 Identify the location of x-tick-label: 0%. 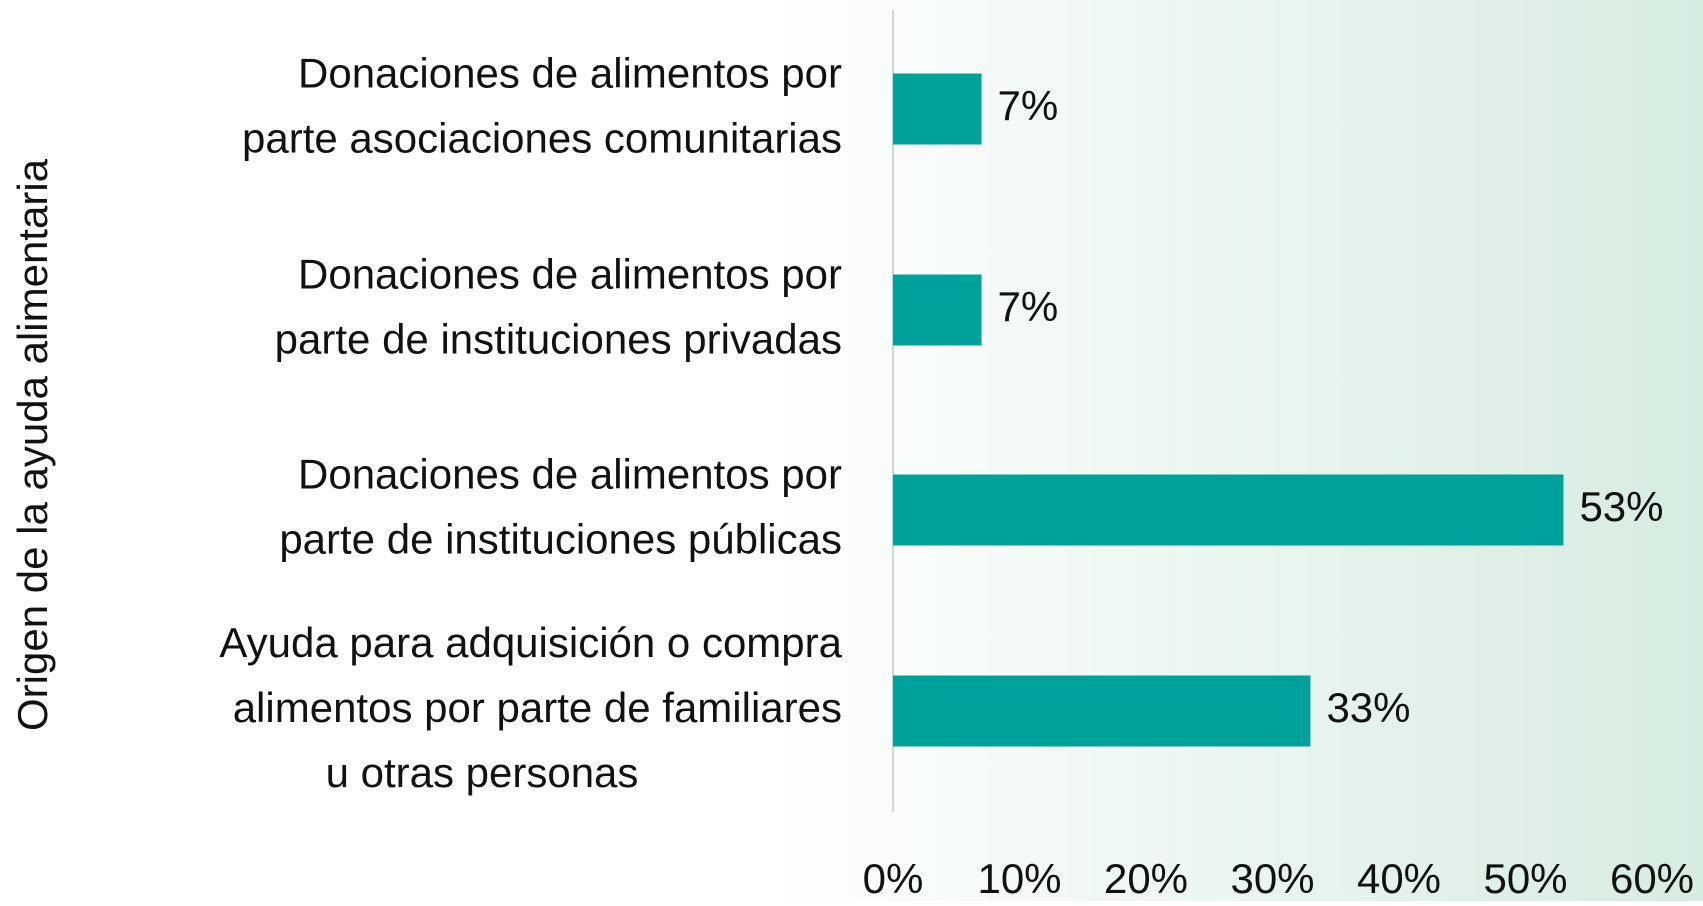
(893, 878).